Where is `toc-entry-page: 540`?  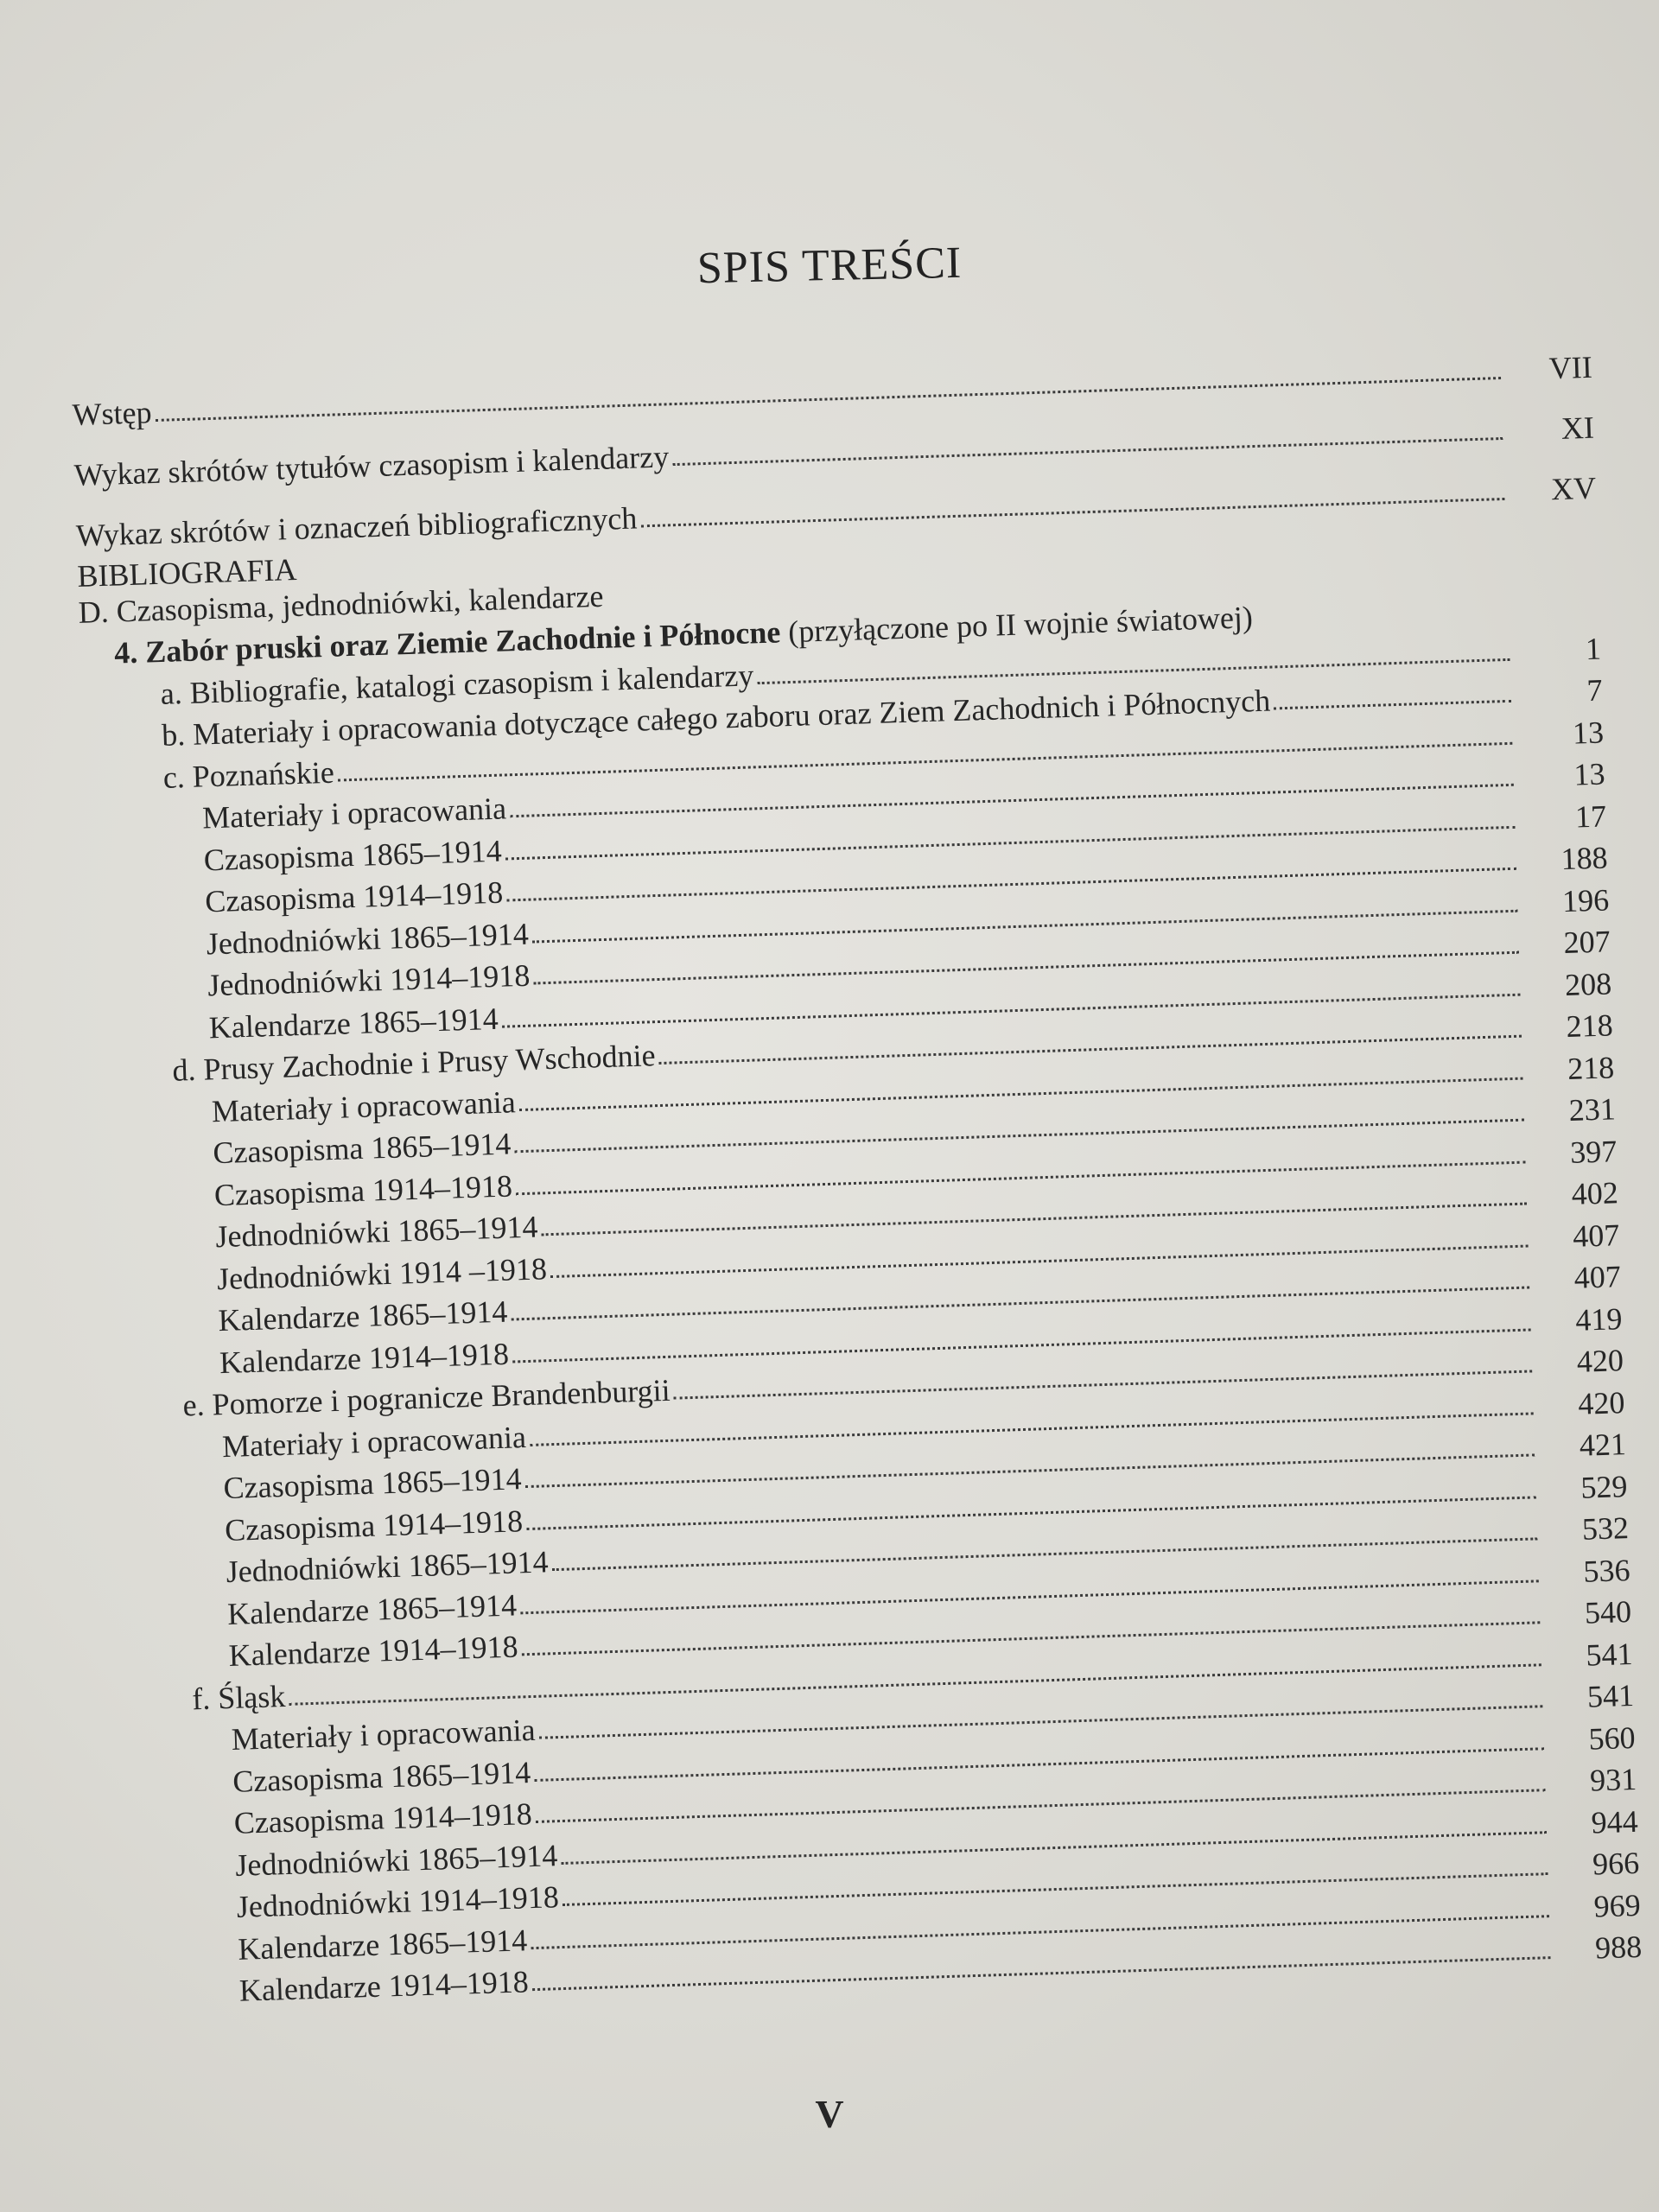 toc-entry-page: 540 is located at coordinates (1608, 1611).